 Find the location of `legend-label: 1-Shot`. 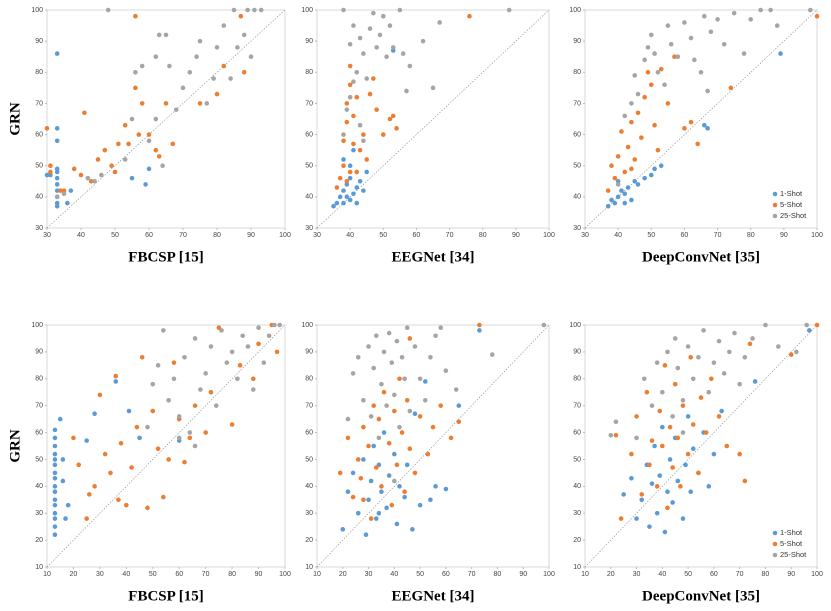

legend-label: 1-Shot is located at coordinates (791, 193).